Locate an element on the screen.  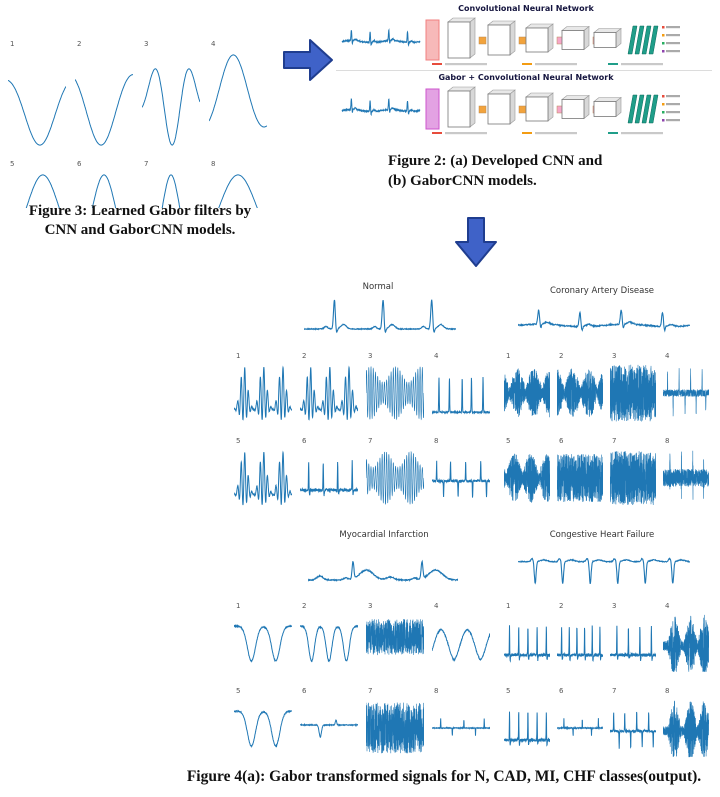
arrow-right-icon is located at coordinates (308, 60).